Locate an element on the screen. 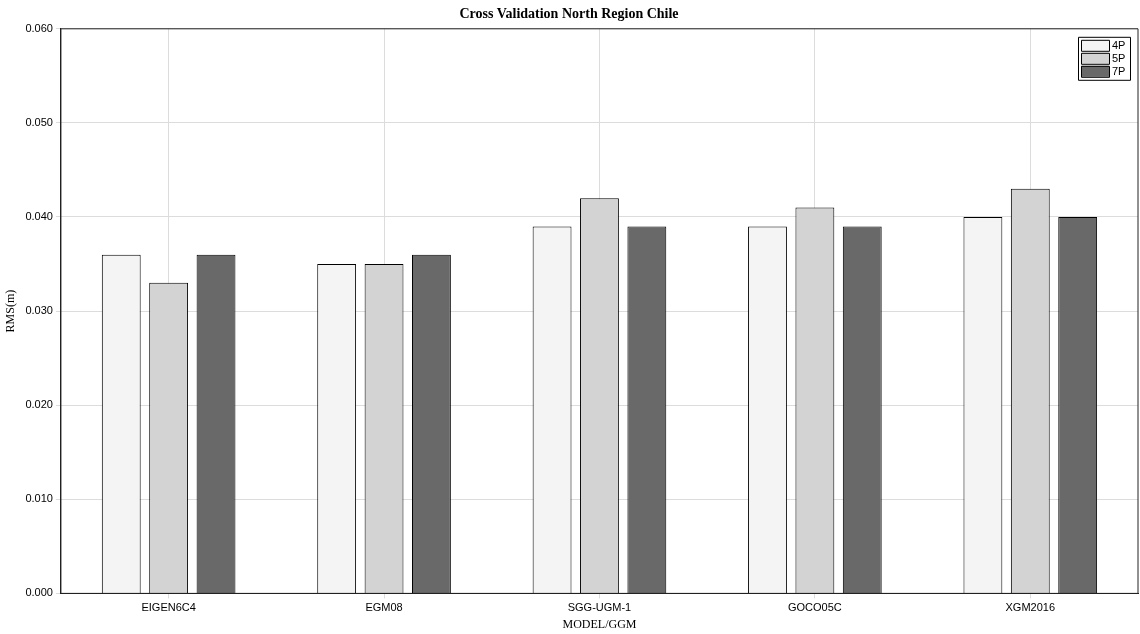 This screenshot has height=634, width=1140. legend-label: 7P is located at coordinates (1119, 70).